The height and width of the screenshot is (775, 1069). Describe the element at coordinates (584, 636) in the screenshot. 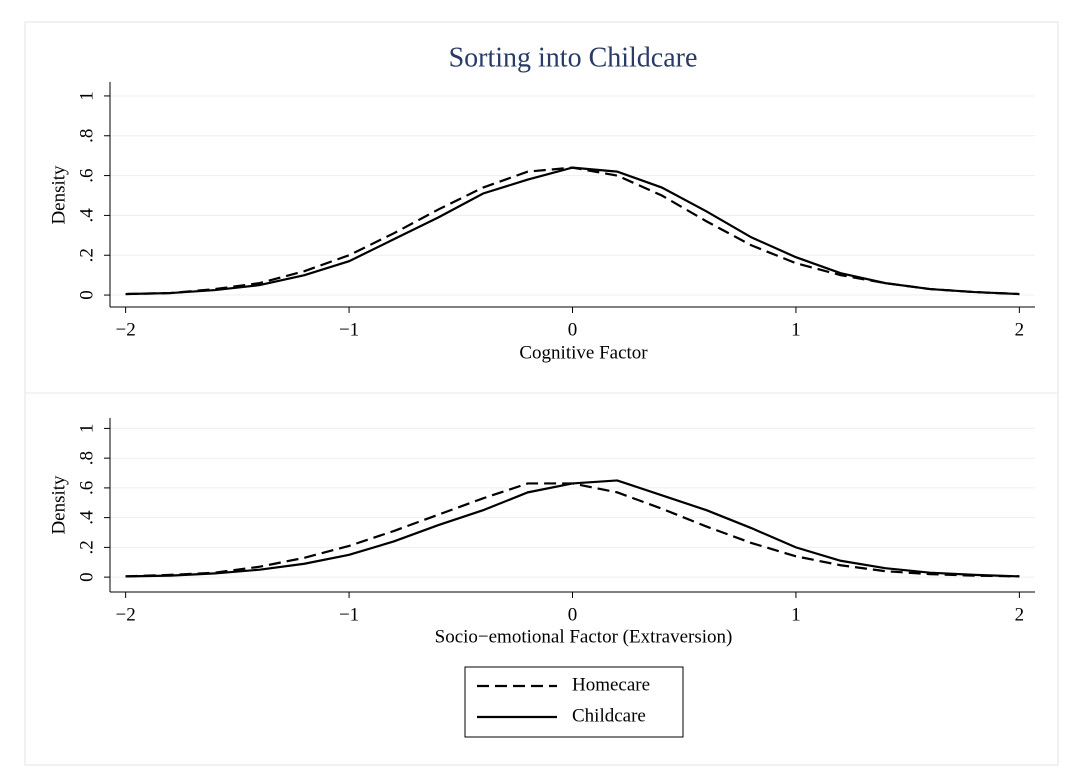

I see `x-axis-label: Socio−emotional Factor (Extraversion)` at that location.